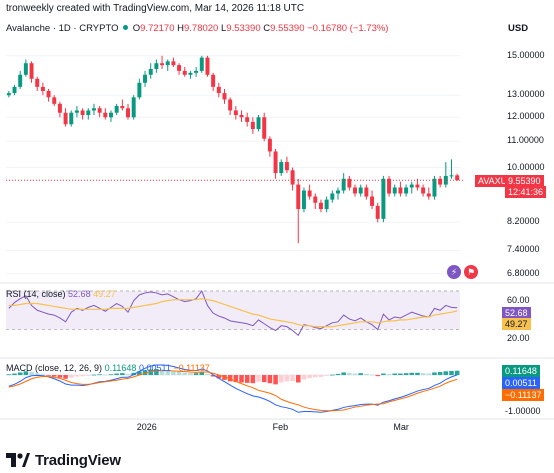 This screenshot has width=554, height=473. What do you see at coordinates (78, 460) in the screenshot?
I see `tradingview-brand: TradingView` at bounding box center [78, 460].